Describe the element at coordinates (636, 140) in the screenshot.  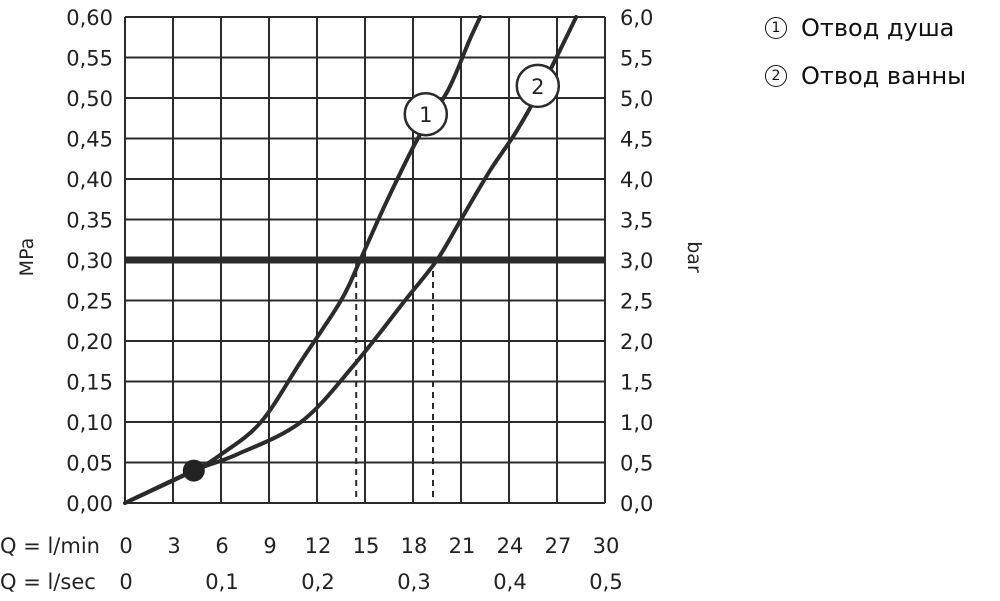
I see `y-right-tick-label-9: 4,5` at that location.